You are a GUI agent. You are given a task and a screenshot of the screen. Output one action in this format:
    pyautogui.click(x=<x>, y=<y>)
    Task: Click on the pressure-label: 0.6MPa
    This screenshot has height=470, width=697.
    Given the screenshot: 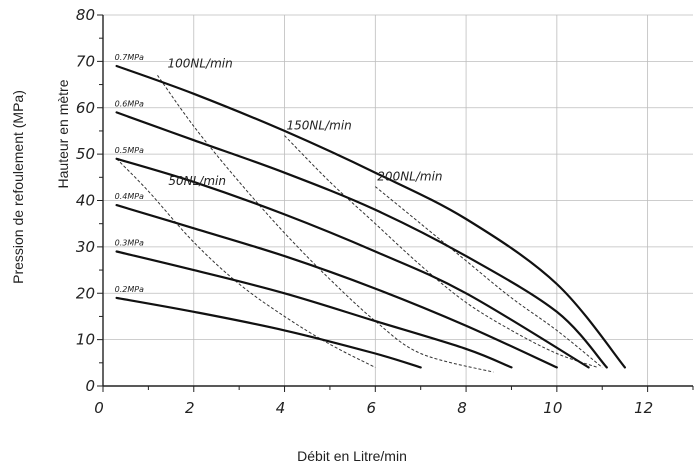 What is the action you would take?
    pyautogui.click(x=129, y=103)
    